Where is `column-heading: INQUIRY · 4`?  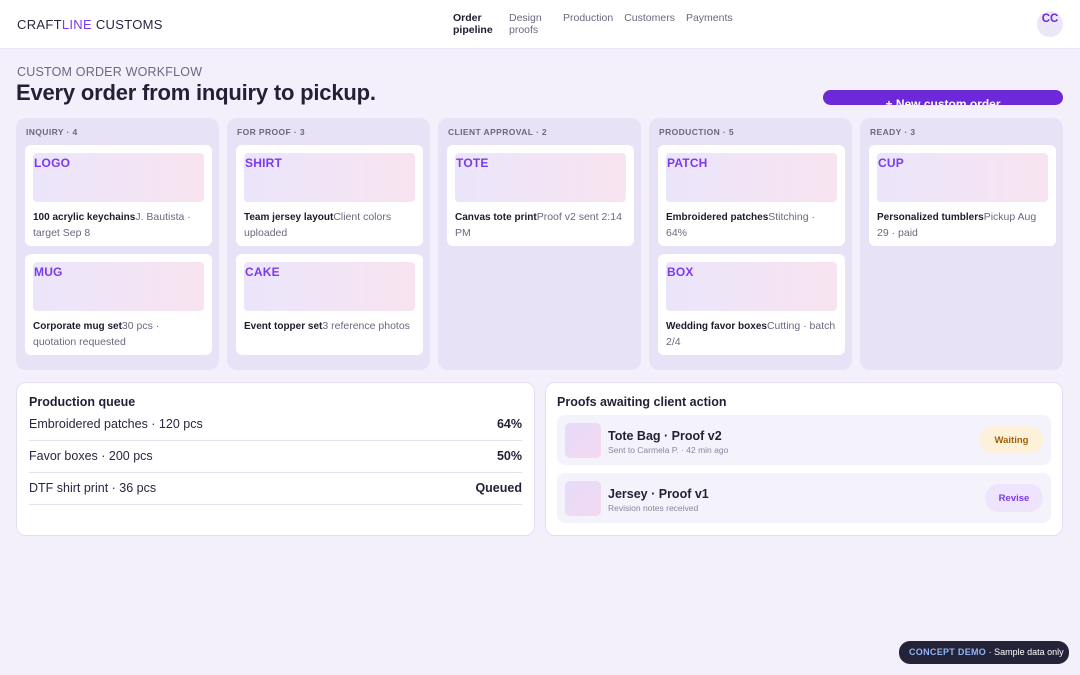
column-heading: INQUIRY · 4 is located at coordinates (52, 132).